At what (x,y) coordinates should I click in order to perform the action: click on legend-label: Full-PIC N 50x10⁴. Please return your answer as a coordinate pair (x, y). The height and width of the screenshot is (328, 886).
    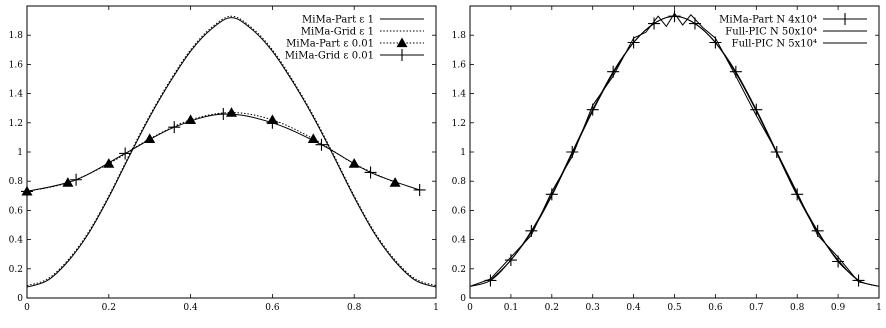
    Looking at the image, I should click on (771, 32).